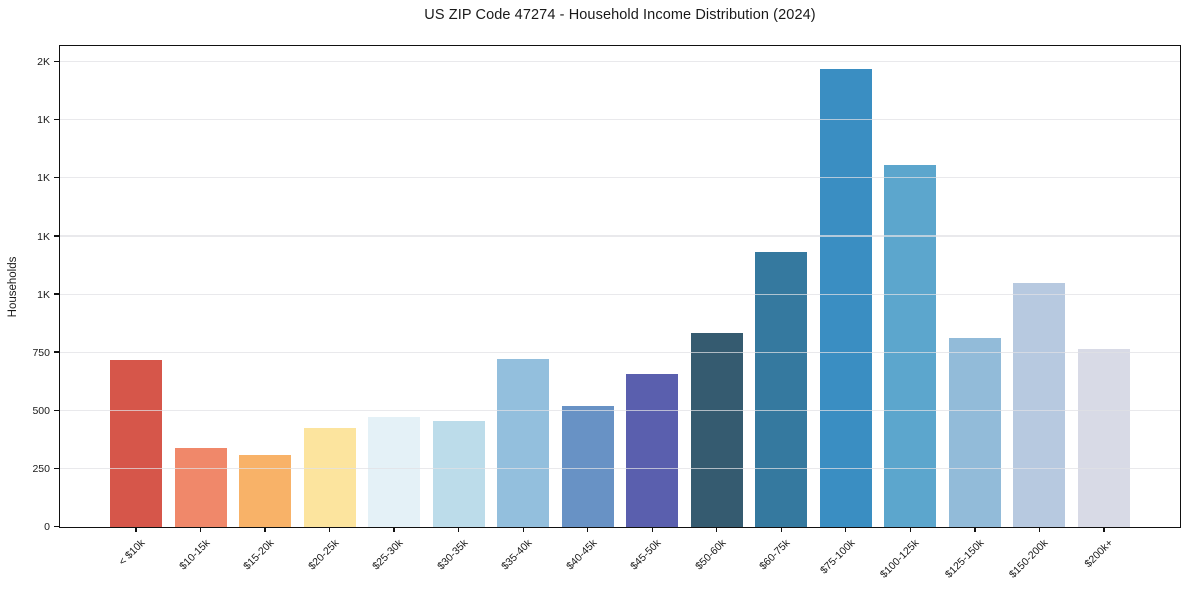 The height and width of the screenshot is (590, 1189). What do you see at coordinates (517, 555) in the screenshot?
I see `x-tick-label: $35-40k` at bounding box center [517, 555].